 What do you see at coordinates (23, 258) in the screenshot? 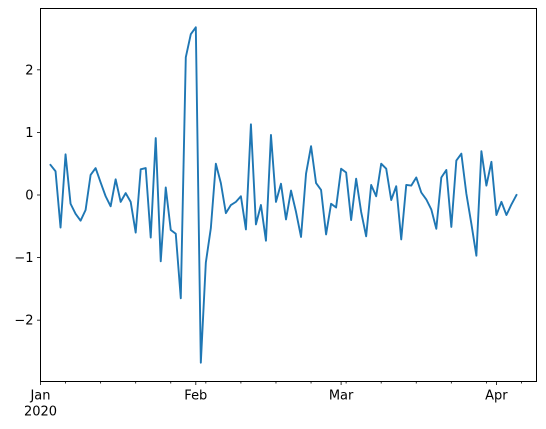
I see `y-tick-label: −1` at bounding box center [23, 258].